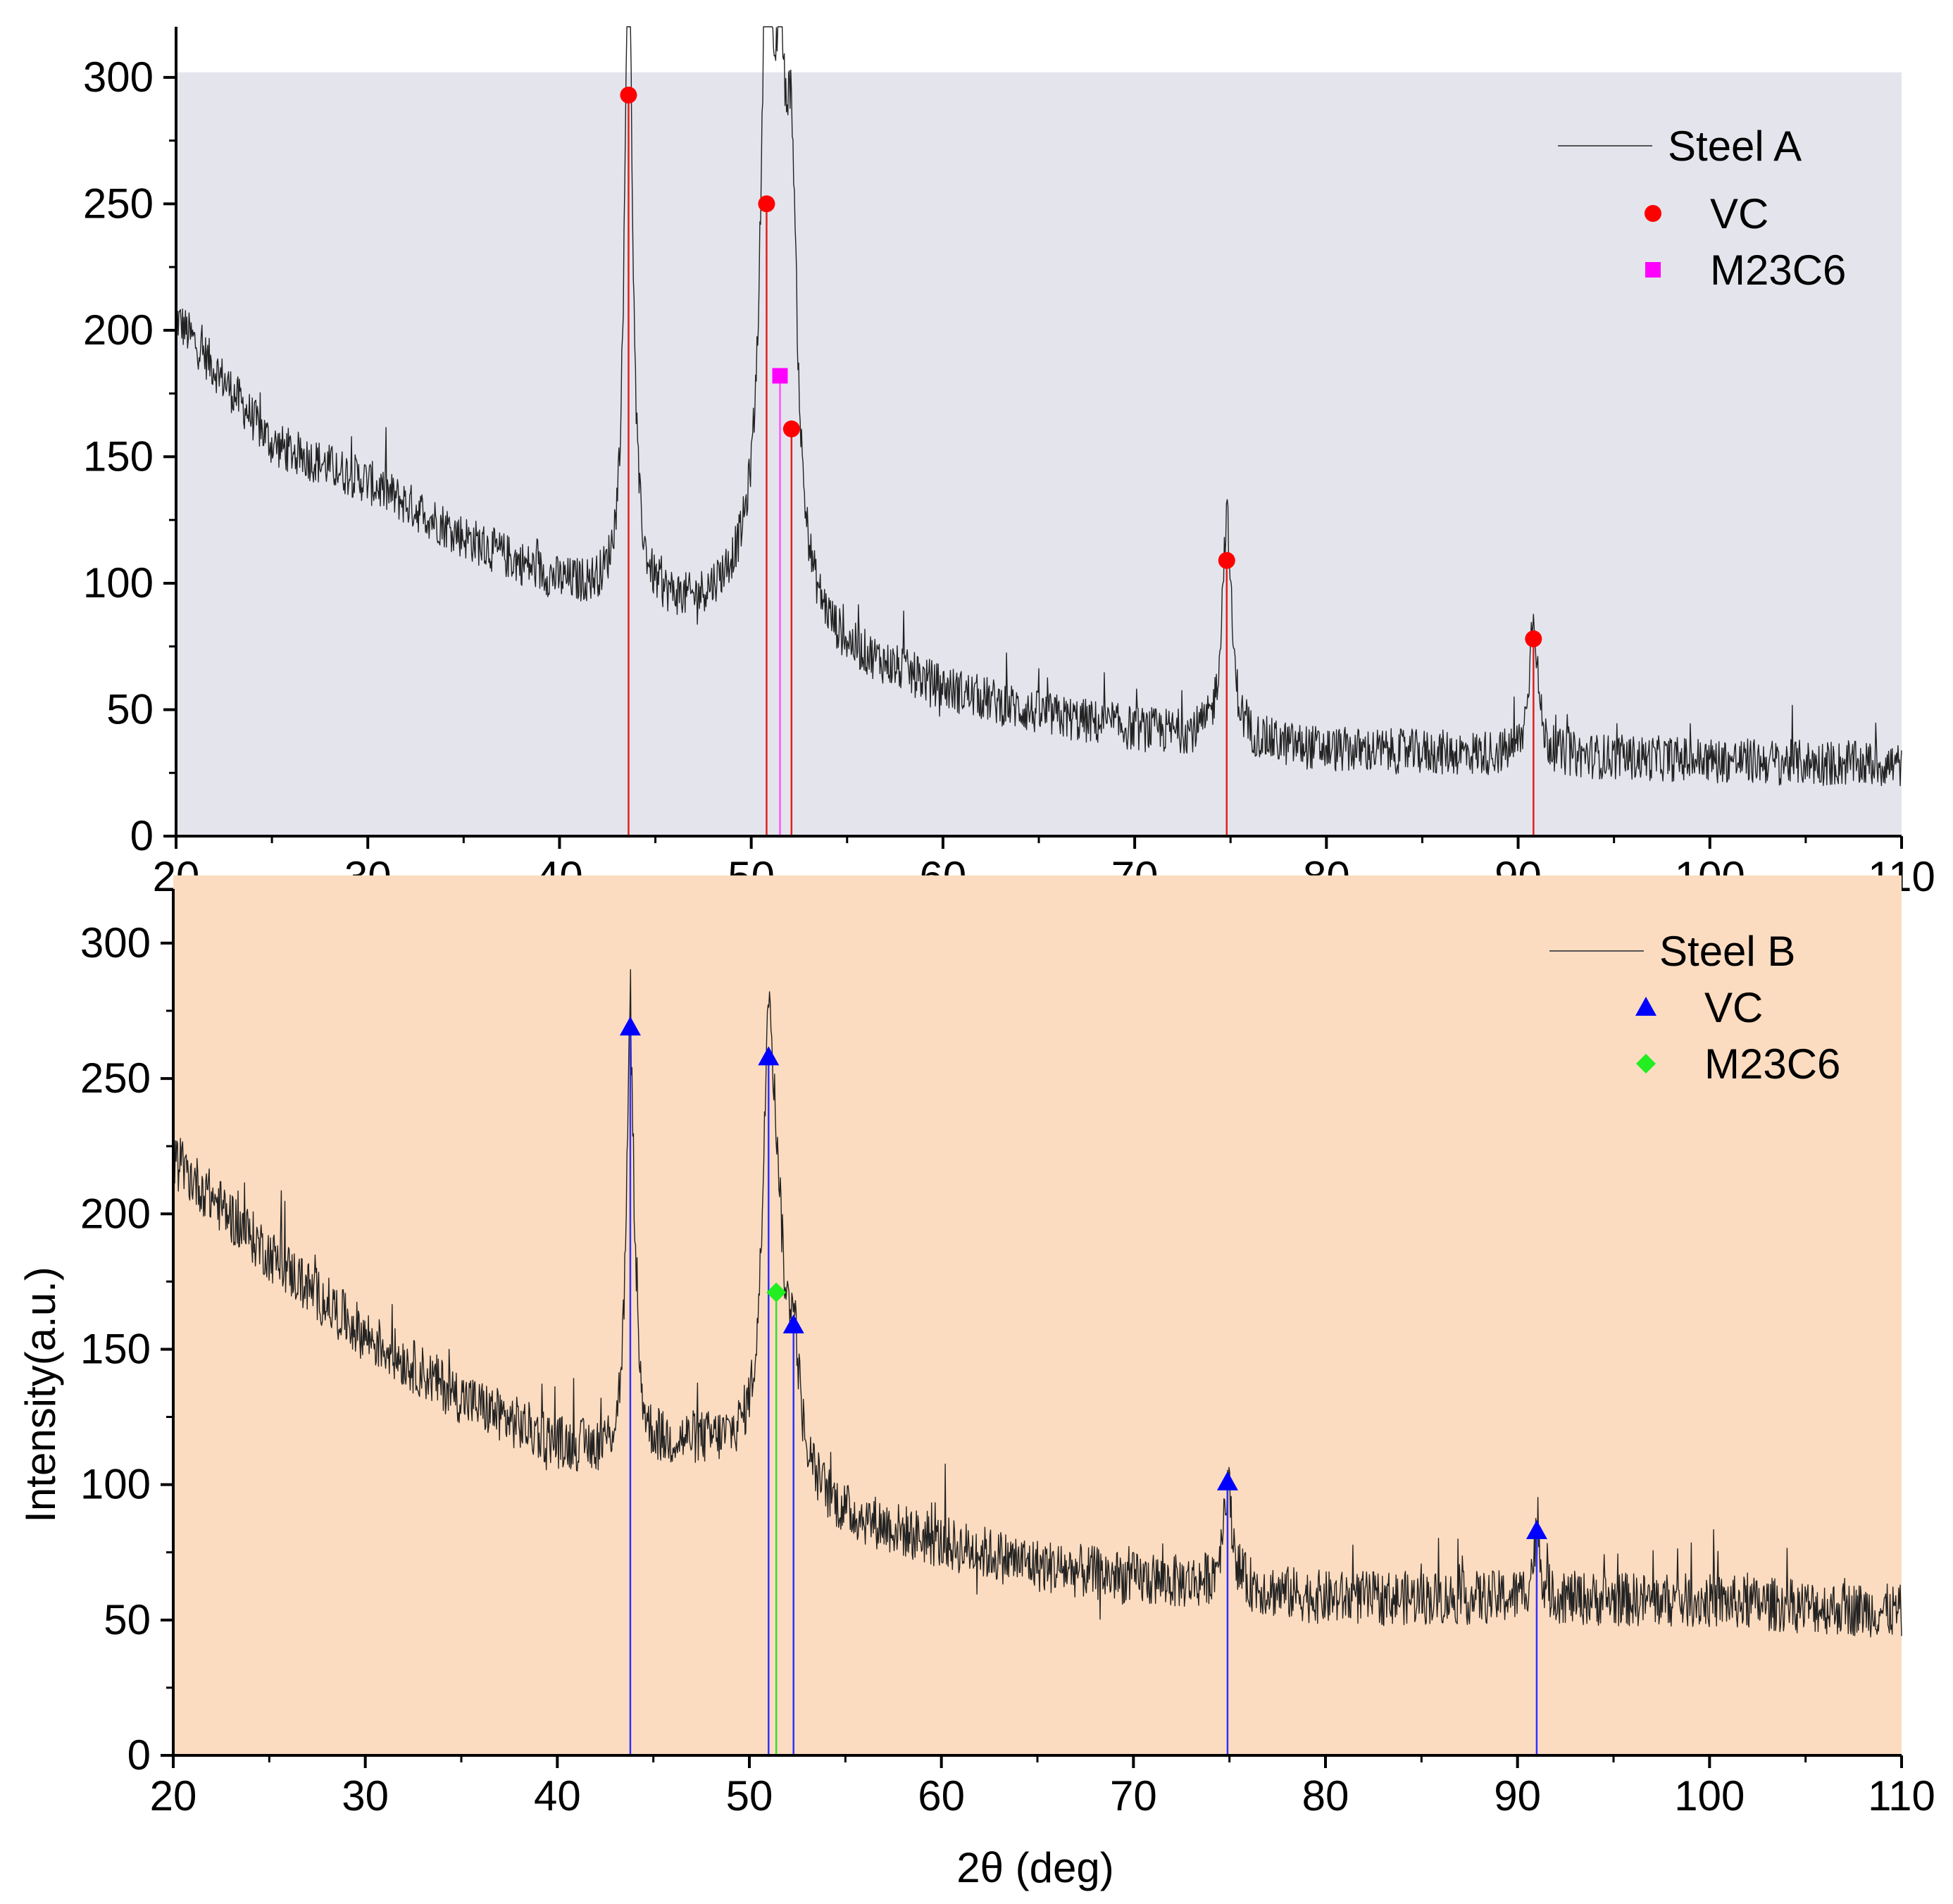 Image resolution: width=1953 pixels, height=1904 pixels. Describe the element at coordinates (941, 1795) in the screenshot. I see `x-tick-label: 60` at that location.